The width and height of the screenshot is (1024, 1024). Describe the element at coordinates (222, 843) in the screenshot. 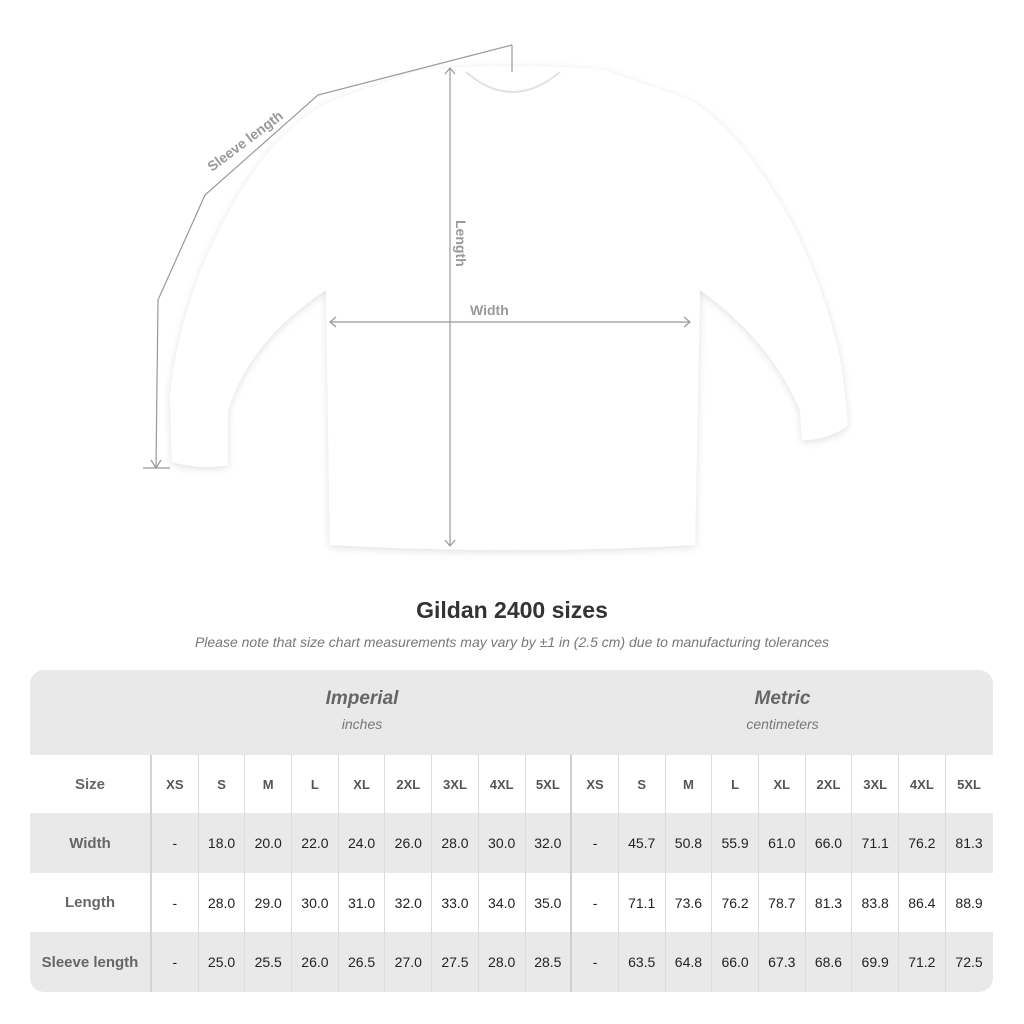

I see `imperial-cell: 18.0` at that location.